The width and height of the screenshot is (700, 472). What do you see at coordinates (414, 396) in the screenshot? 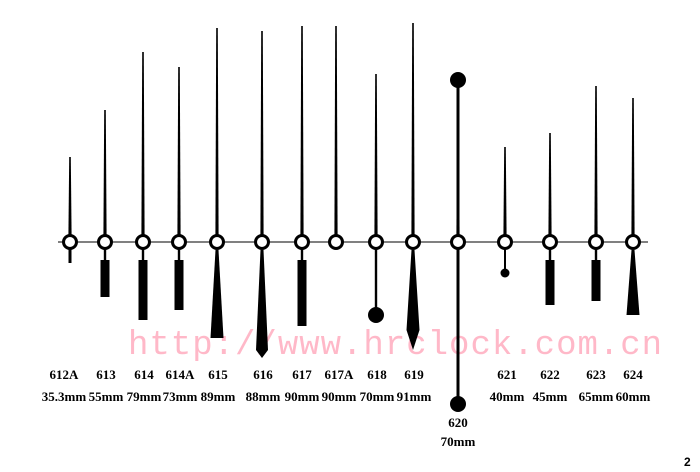
I see `length-label-619: 91mm` at bounding box center [414, 396].